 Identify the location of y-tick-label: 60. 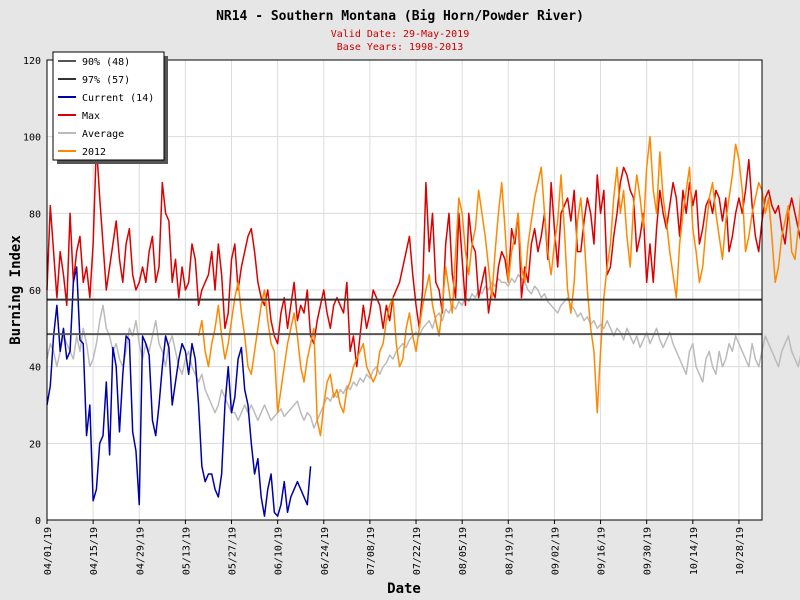
(35, 291).